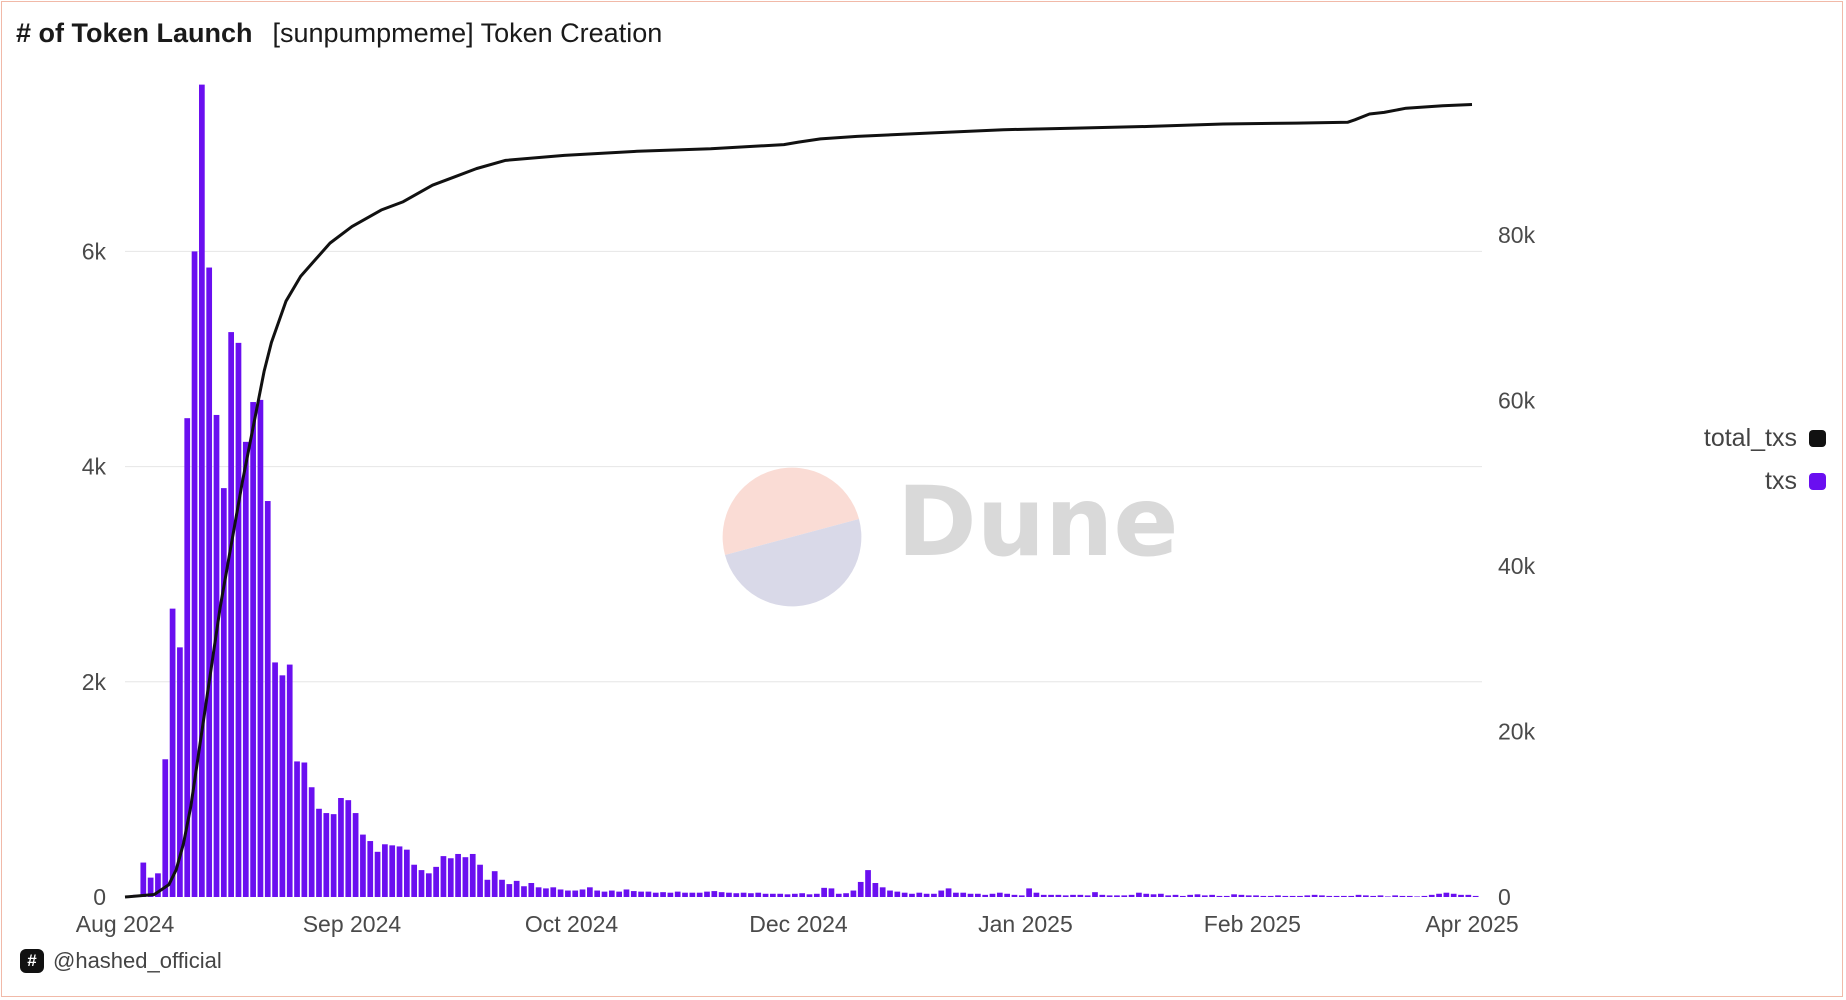  What do you see at coordinates (1471, 924) in the screenshot?
I see `x-axis-tick-label: Apr 2025` at bounding box center [1471, 924].